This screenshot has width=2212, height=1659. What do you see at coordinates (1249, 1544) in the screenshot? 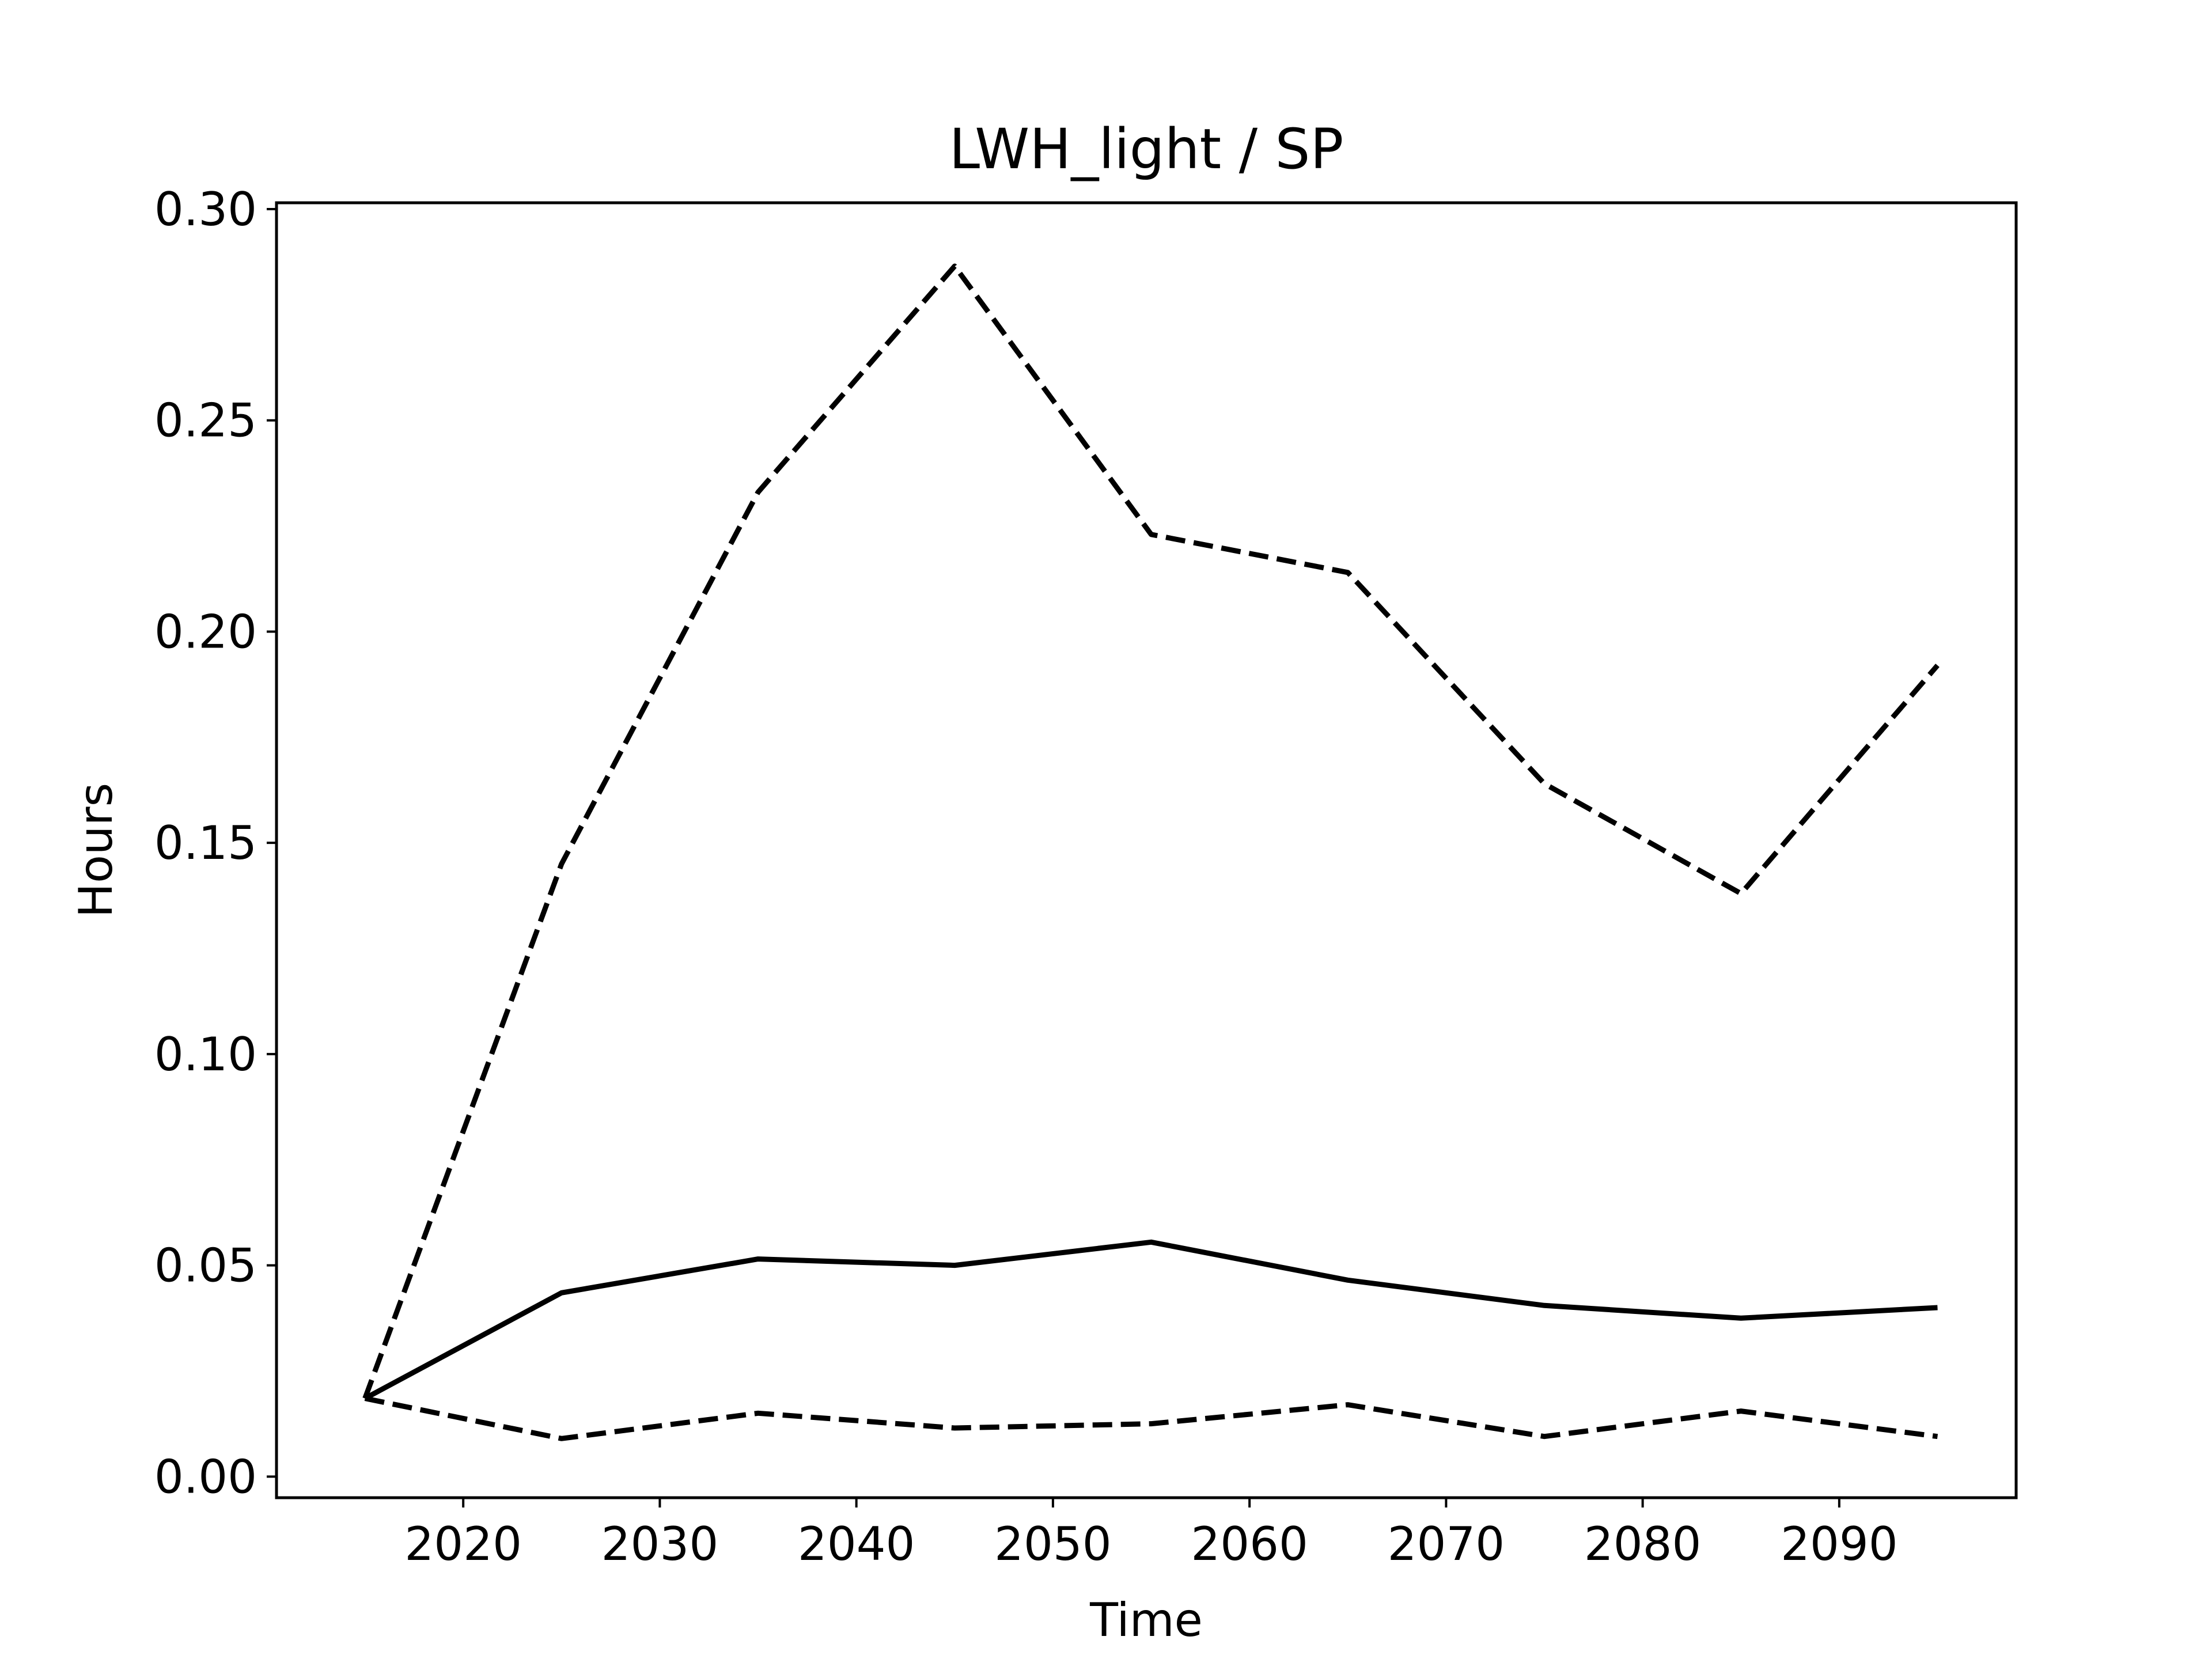
I see `x-tick-label: 2060` at bounding box center [1249, 1544].